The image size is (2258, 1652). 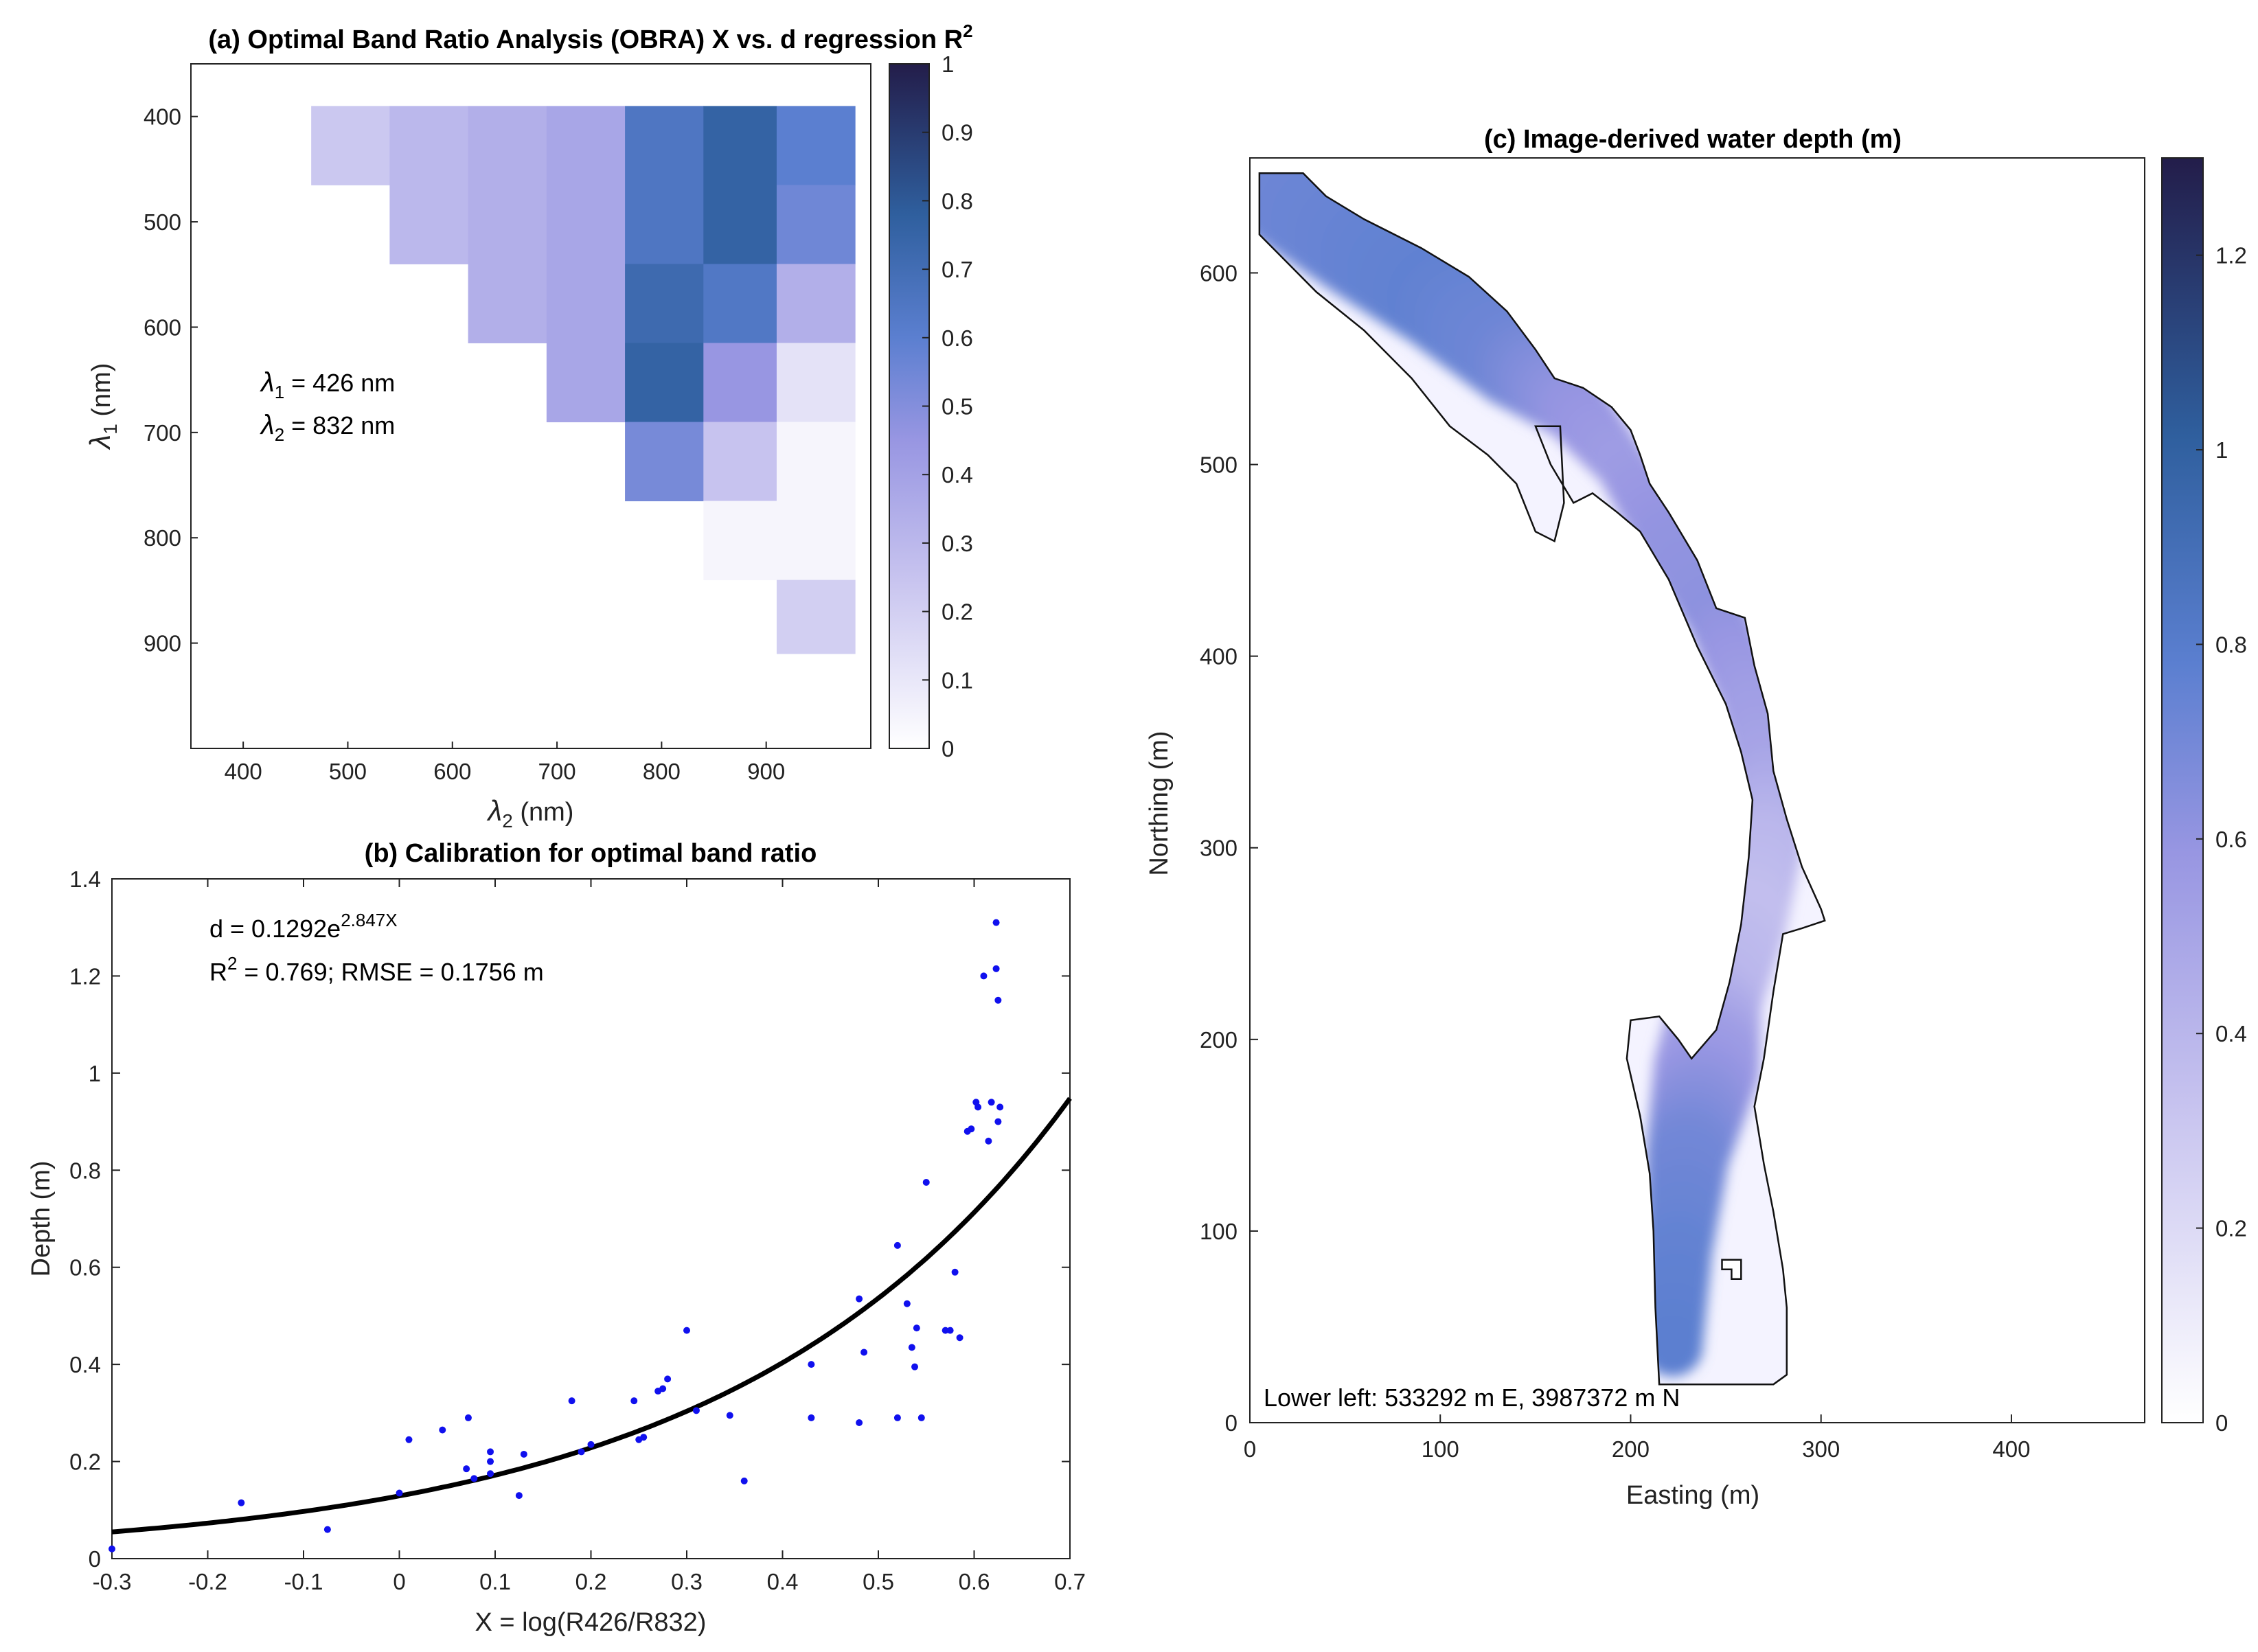 What do you see at coordinates (878, 1582) in the screenshot?
I see `x-tick-label: 0.5` at bounding box center [878, 1582].